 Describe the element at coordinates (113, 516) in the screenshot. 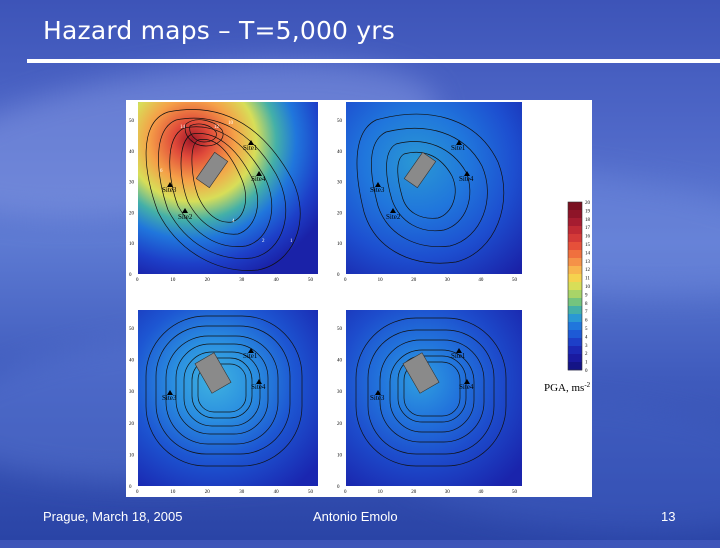

I see `footer-location-date: Prague, March 18, 2005` at that location.